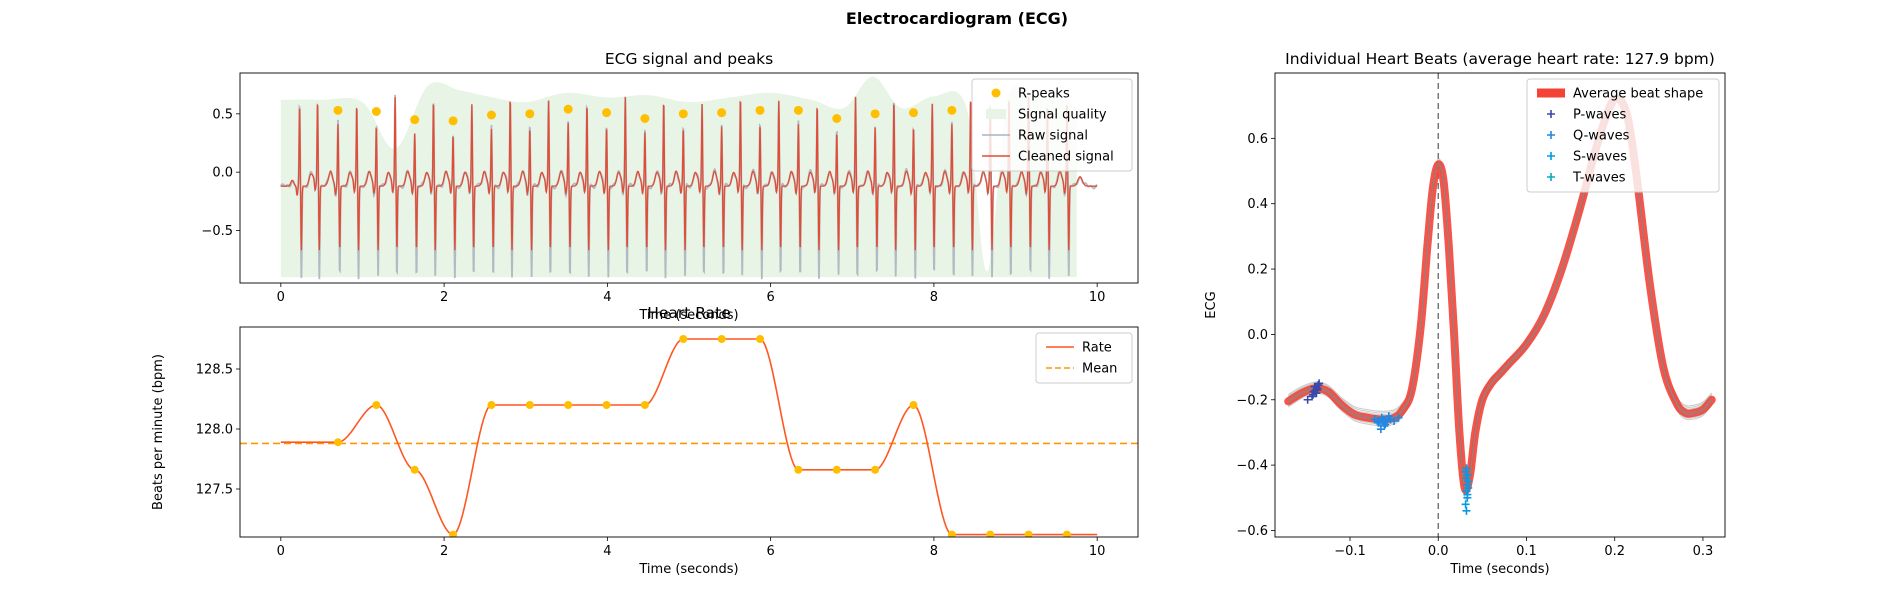 Image resolution: width=1900 pixels, height=600 pixels. Describe the element at coordinates (957, 18) in the screenshot. I see `figure-suptitle: Electrocardiogram (ECG)` at that location.